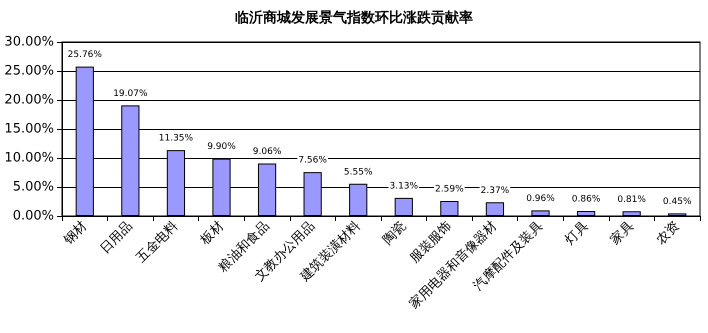 This screenshot has width=708, height=333. I want to click on y-tick-label: 30.00%, so click(29, 42).